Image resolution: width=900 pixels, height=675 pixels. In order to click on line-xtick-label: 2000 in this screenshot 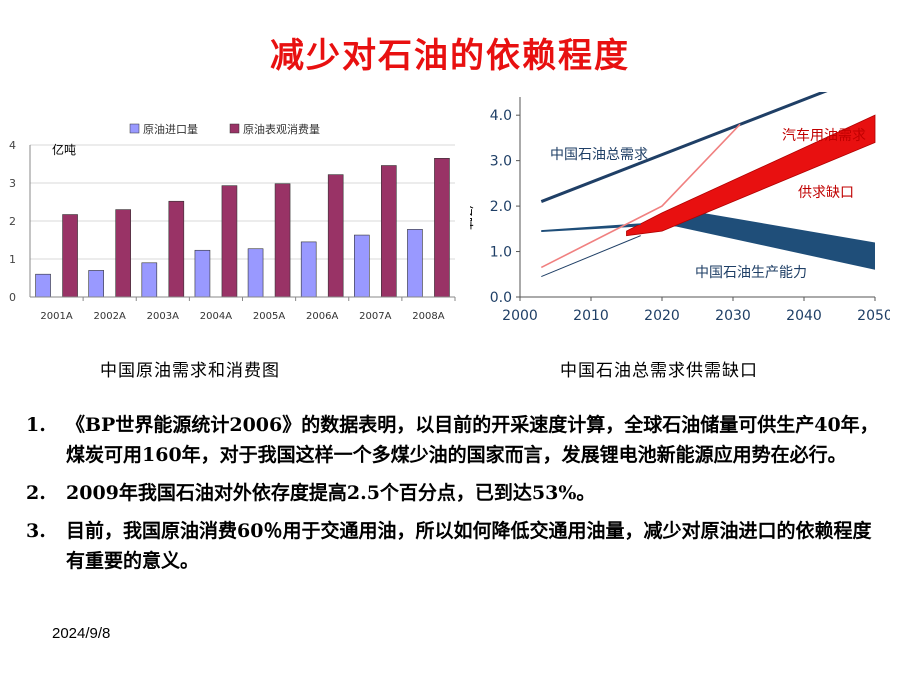, I will do `click(520, 316)`.